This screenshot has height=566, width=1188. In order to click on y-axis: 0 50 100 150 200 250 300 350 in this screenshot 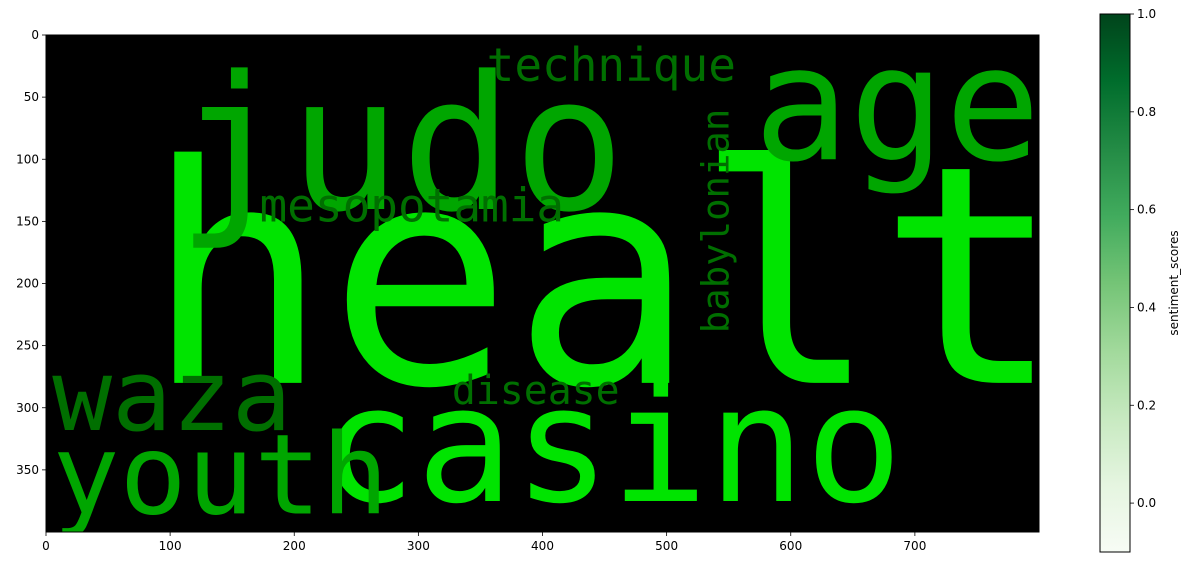, I will do `click(31, 252)`.